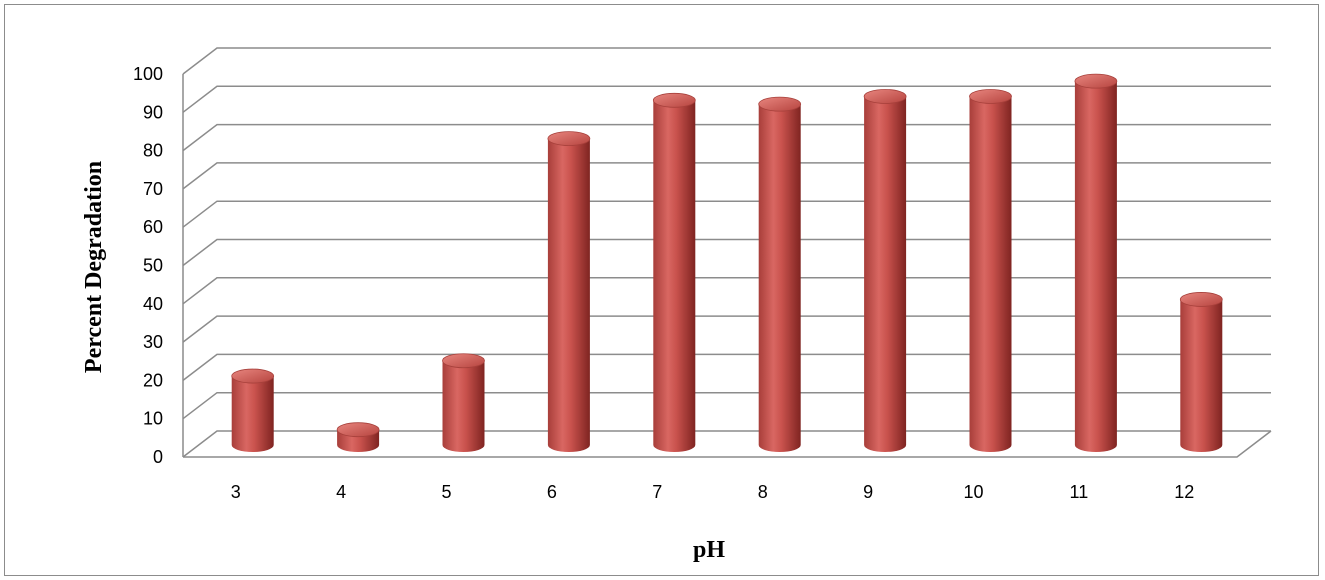 This screenshot has height=580, width=1325. Describe the element at coordinates (973, 492) in the screenshot. I see `x-tick-label: 10` at that location.